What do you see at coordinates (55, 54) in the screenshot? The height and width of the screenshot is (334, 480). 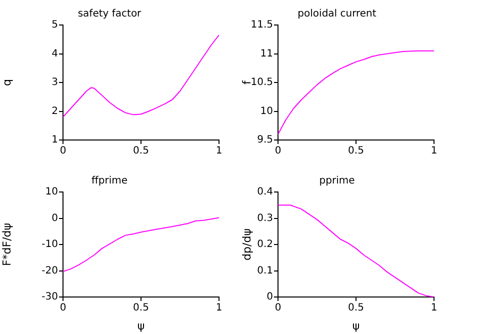 I see `y-tick-label: 4` at bounding box center [55, 54].